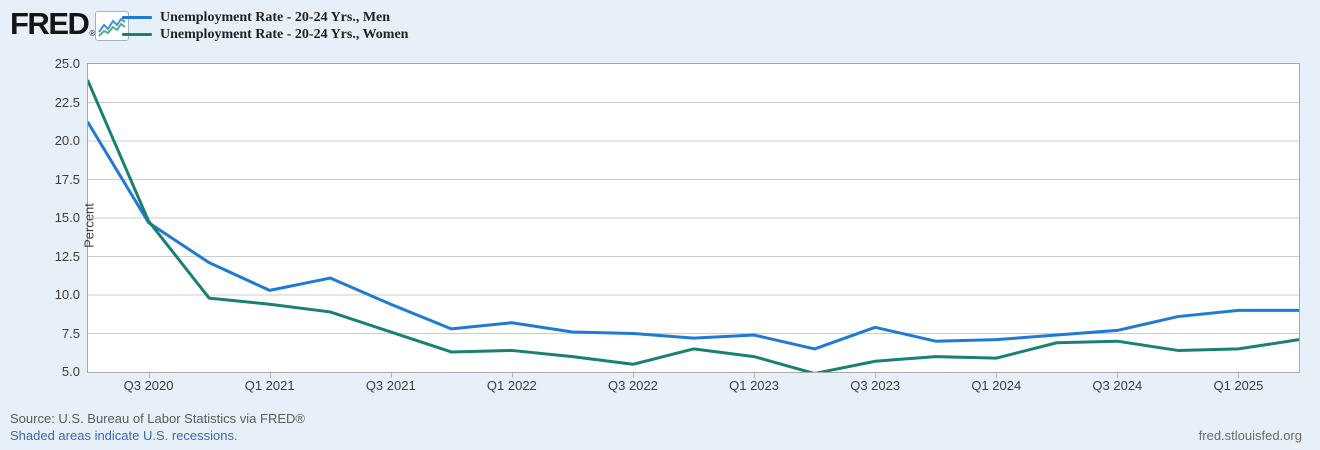  Describe the element at coordinates (875, 385) in the screenshot. I see `x-tick-label: Q3 2023` at that location.